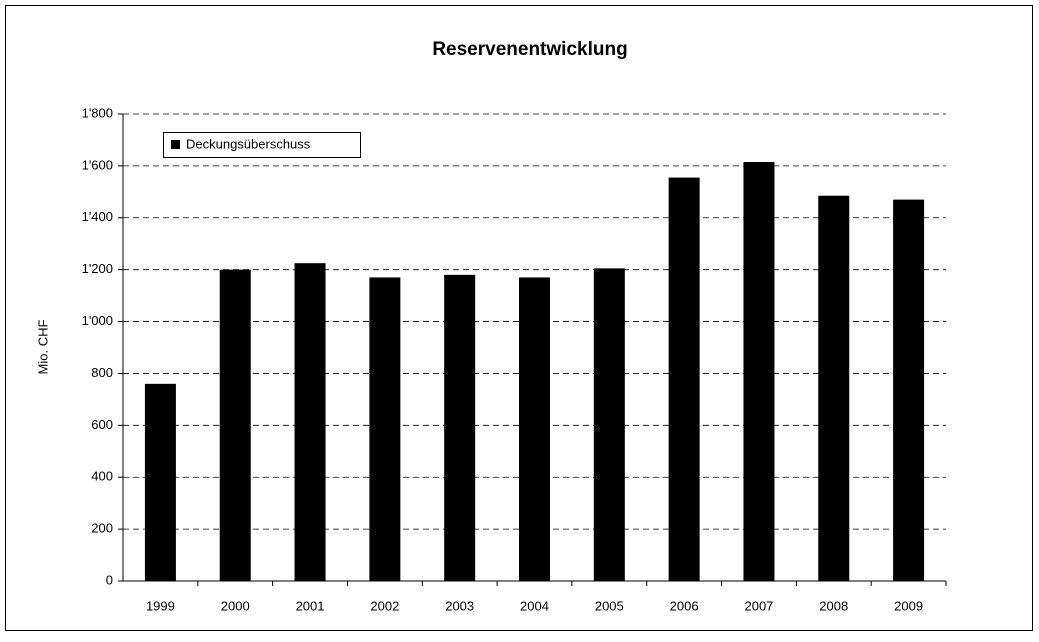  I want to click on chart-title: Reservenentwicklung, so click(529, 49).